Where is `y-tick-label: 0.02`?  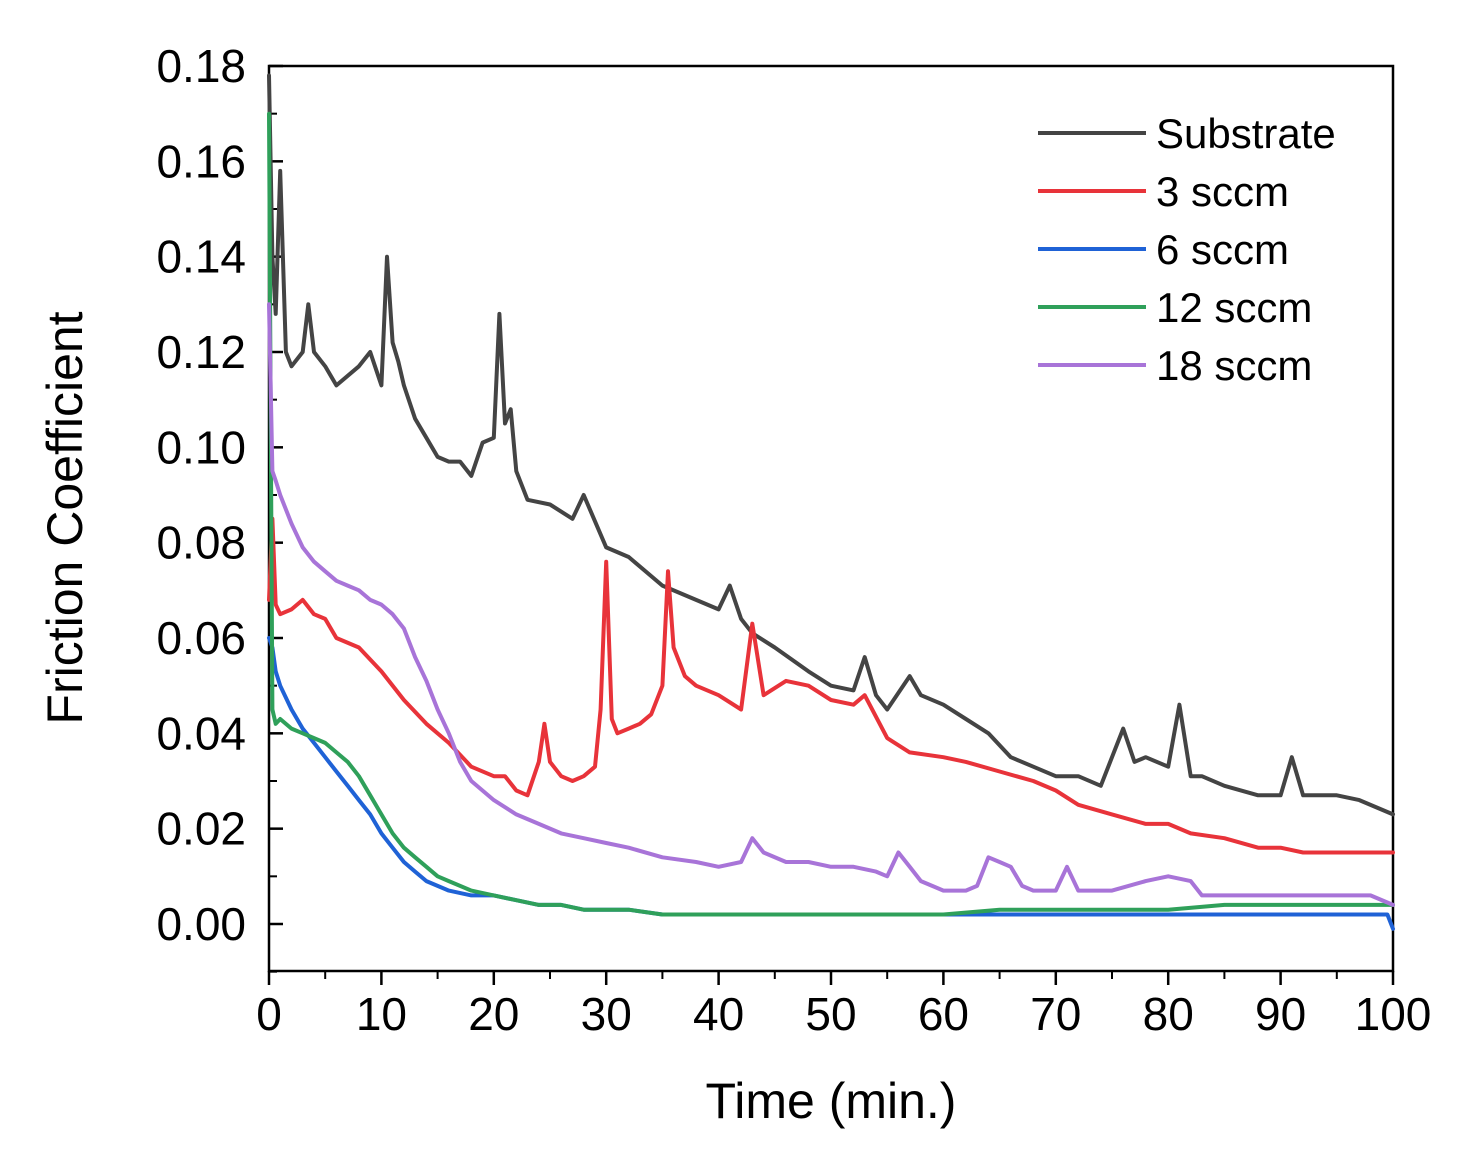 y-tick-label: 0.02 is located at coordinates (201, 829).